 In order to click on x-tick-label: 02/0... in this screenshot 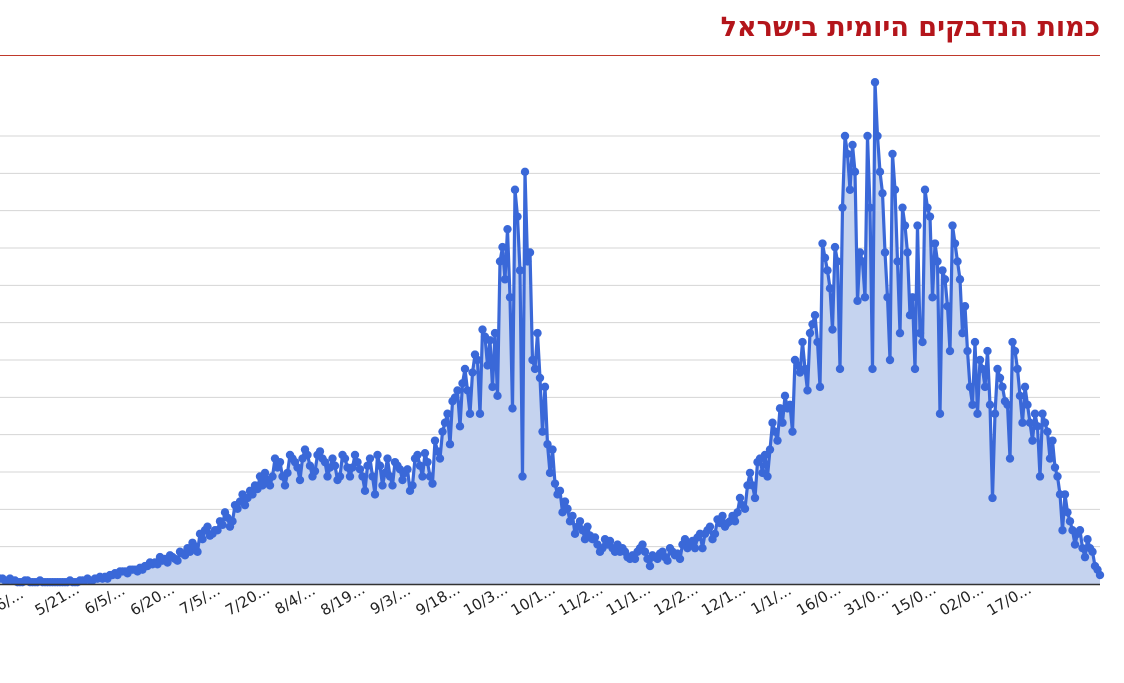, I will do `click(961, 600)`.